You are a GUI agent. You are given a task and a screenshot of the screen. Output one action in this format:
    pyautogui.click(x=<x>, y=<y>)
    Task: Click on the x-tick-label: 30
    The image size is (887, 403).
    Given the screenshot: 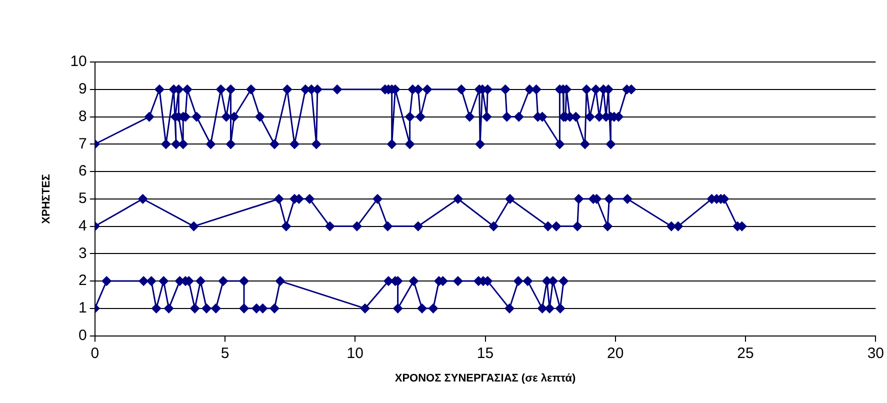 What is the action you would take?
    pyautogui.click(x=875, y=353)
    